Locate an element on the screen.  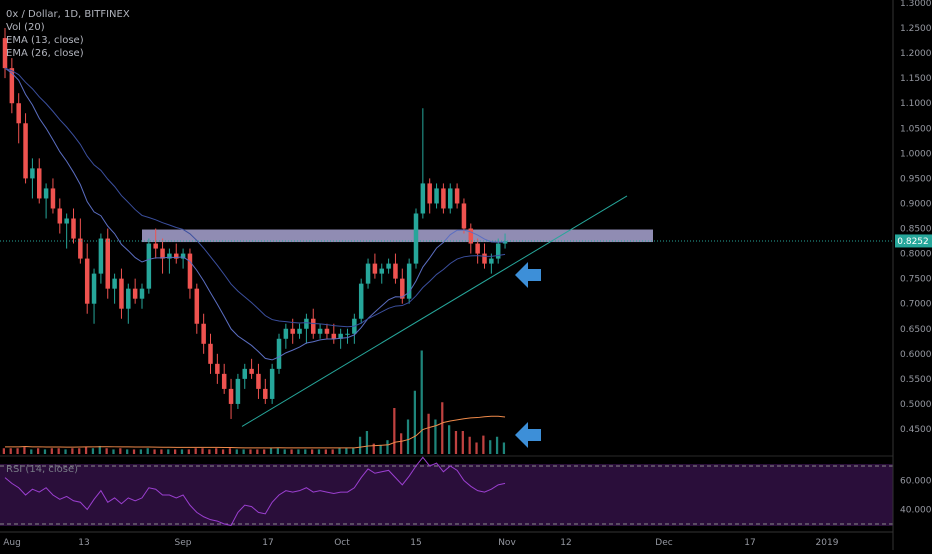
vol-indicator-label: Vol (20) is located at coordinates (25, 27).